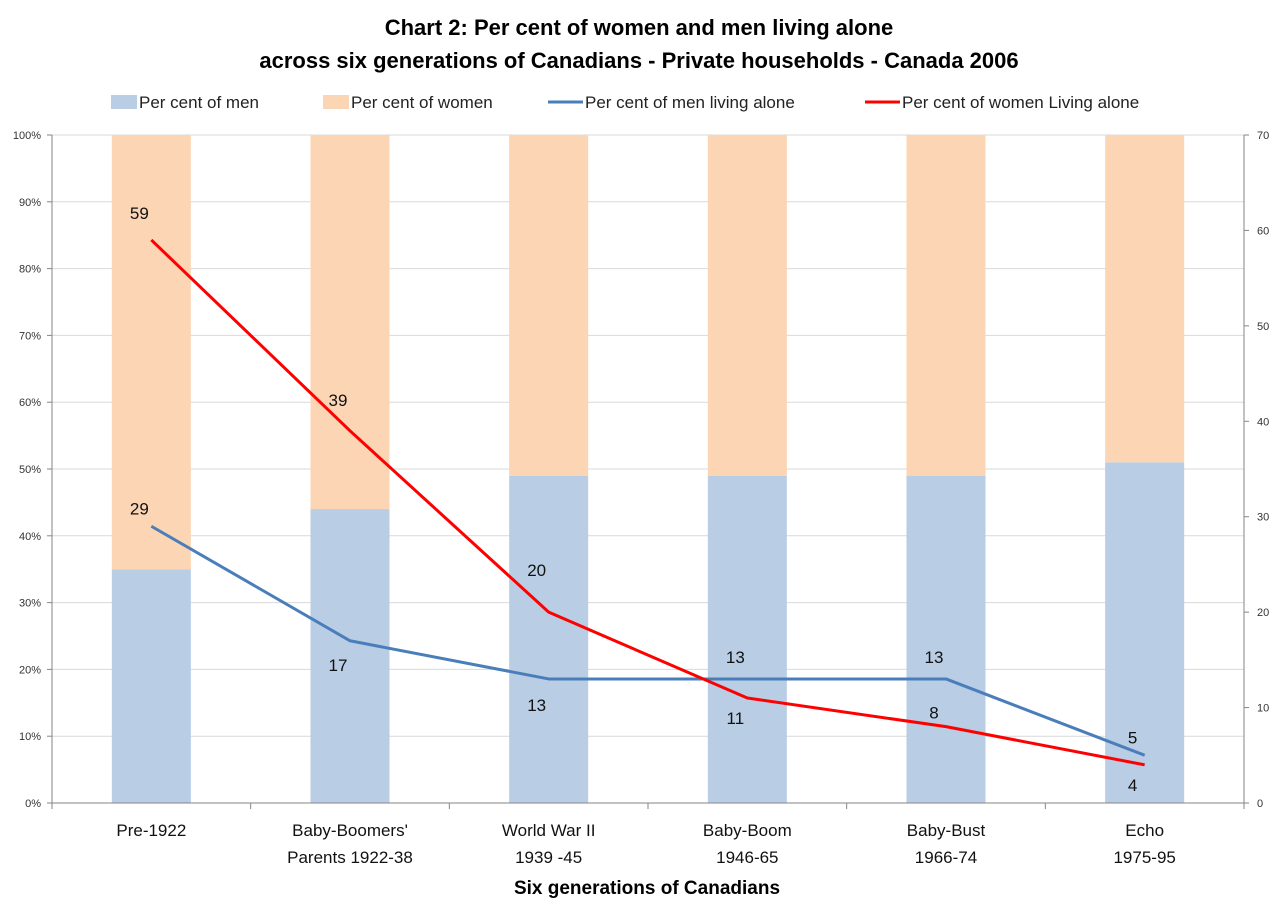  What do you see at coordinates (1132, 785) in the screenshot?
I see `data-label-women-living-alone: 4` at bounding box center [1132, 785].